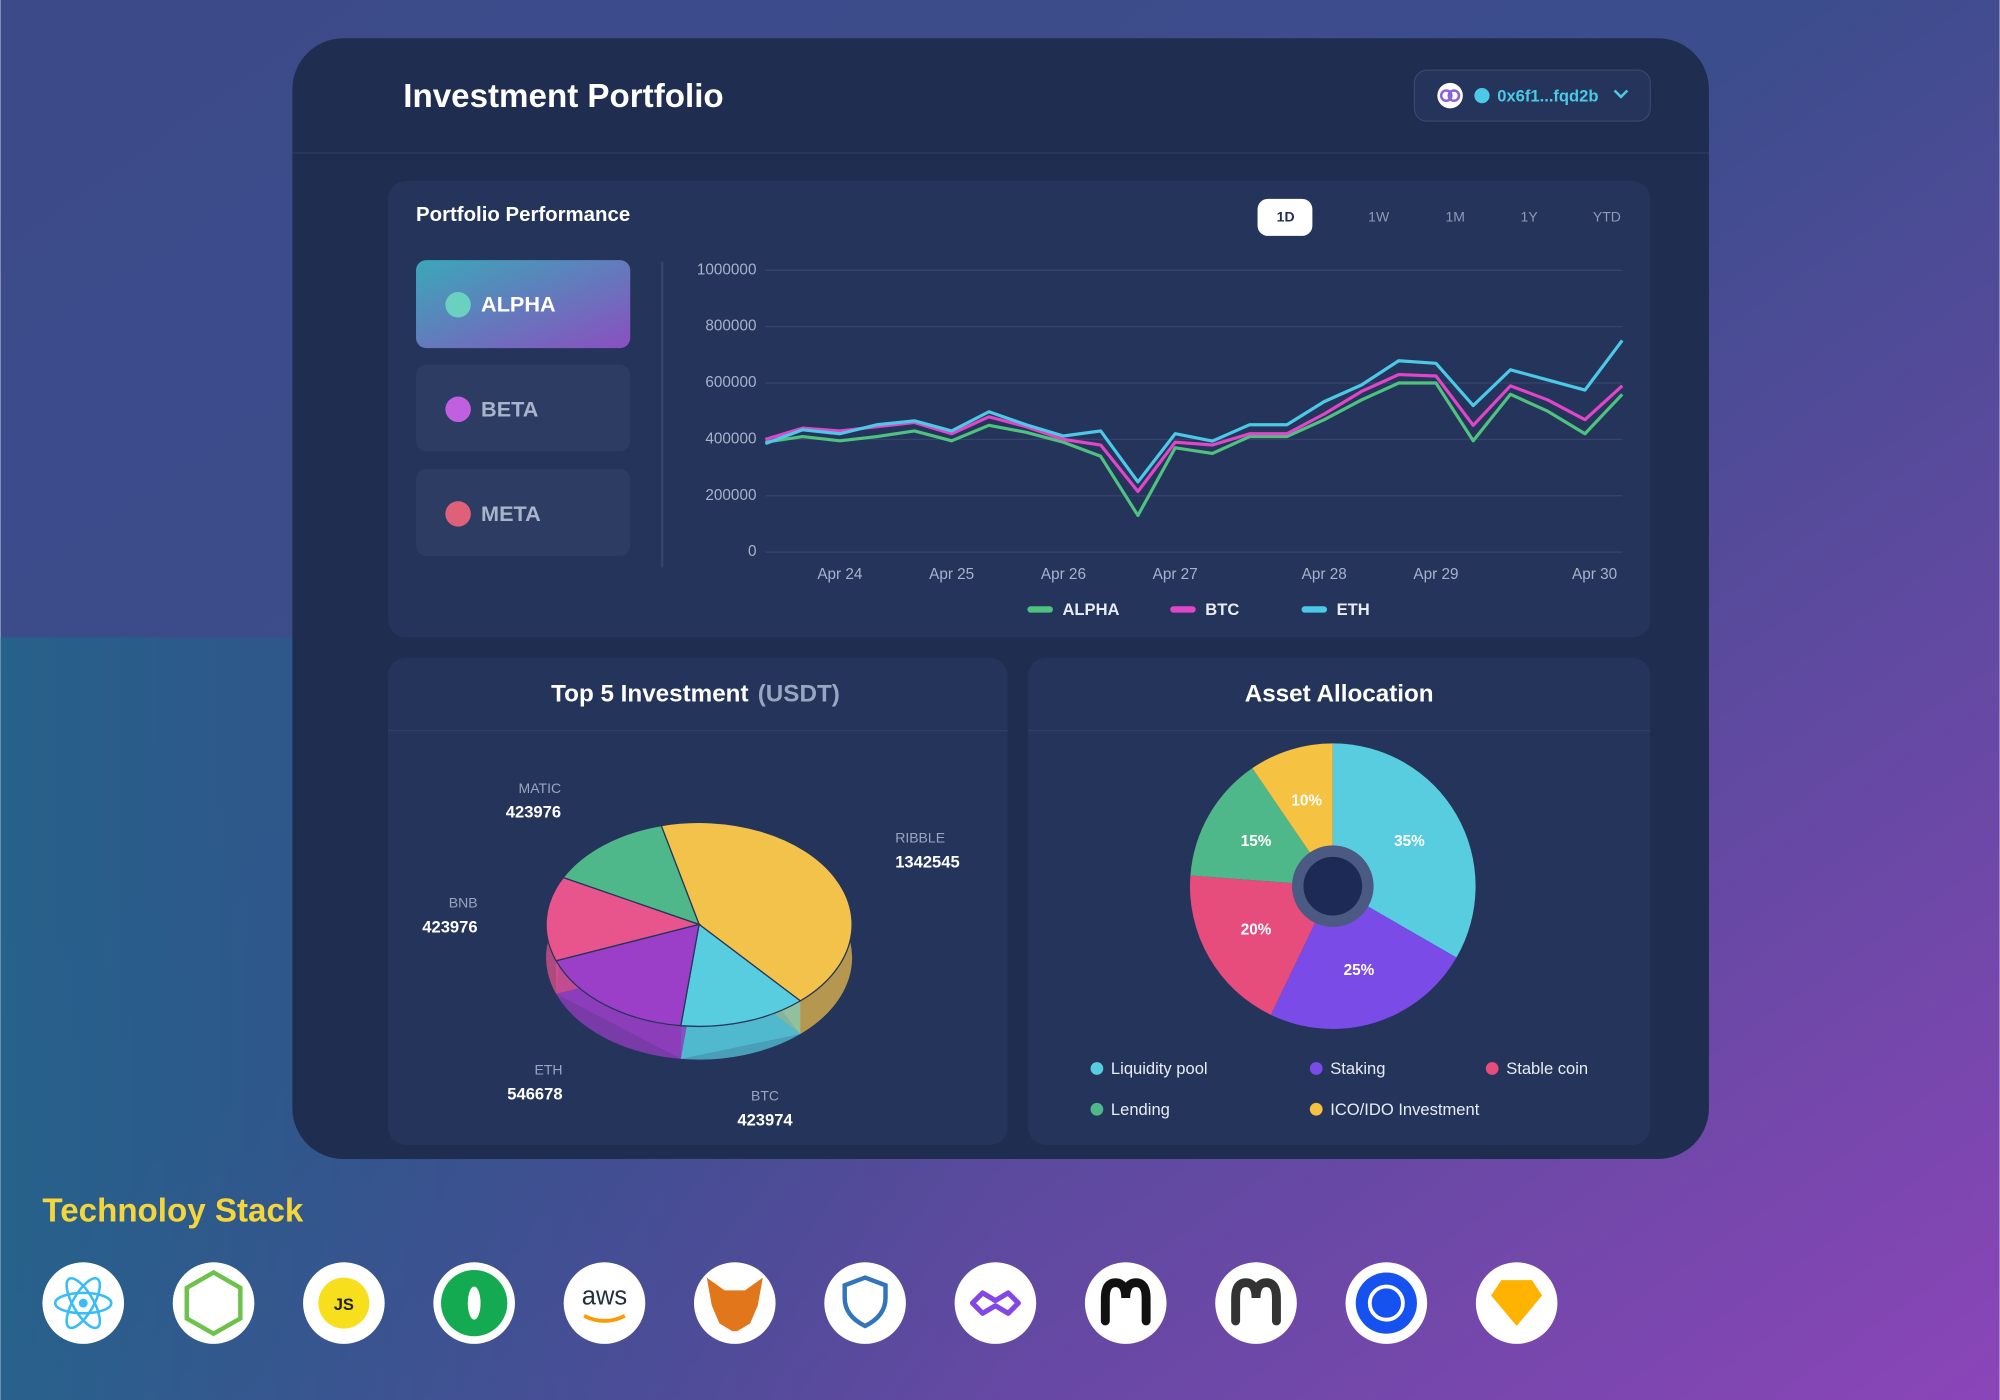  Describe the element at coordinates (730, 495) in the screenshot. I see `y-tick-label: 200000` at that location.